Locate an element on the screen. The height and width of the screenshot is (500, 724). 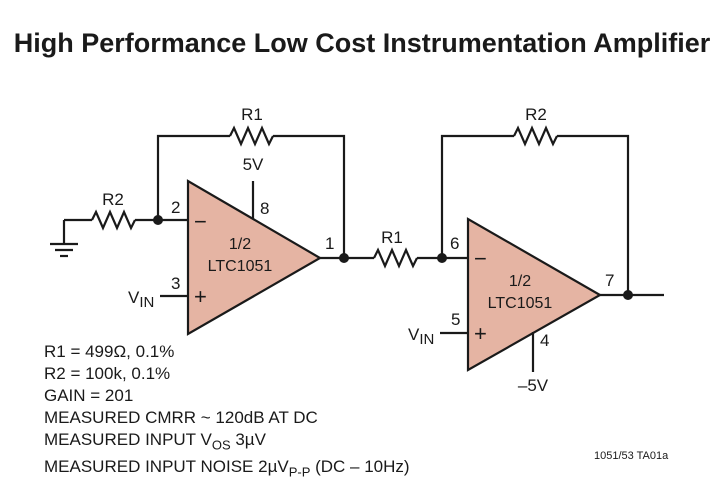
label-r1-mid: R1 is located at coordinates (392, 237).